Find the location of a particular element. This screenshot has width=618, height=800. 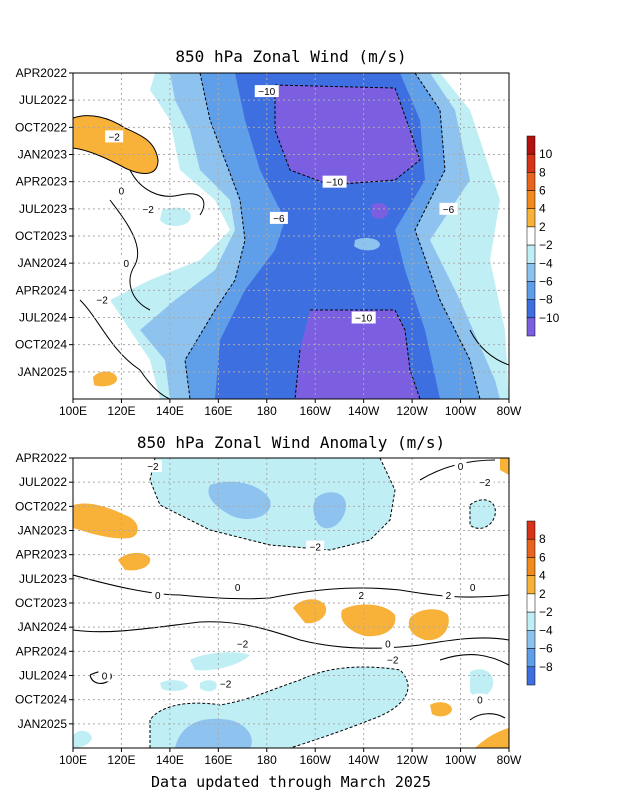

x-tick-label: 140E is located at coordinates (170, 411).